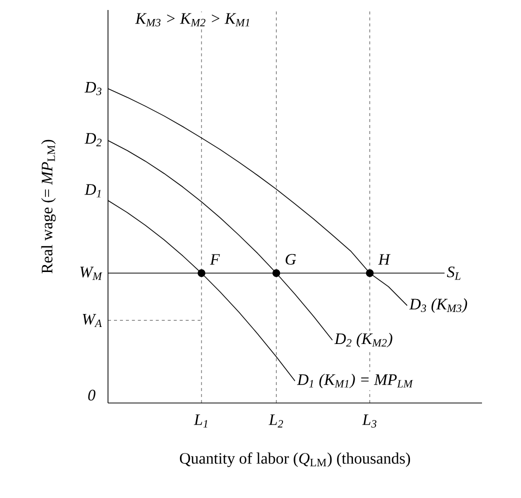  What do you see at coordinates (92, 395) in the screenshot?
I see `text: 0` at bounding box center [92, 395].